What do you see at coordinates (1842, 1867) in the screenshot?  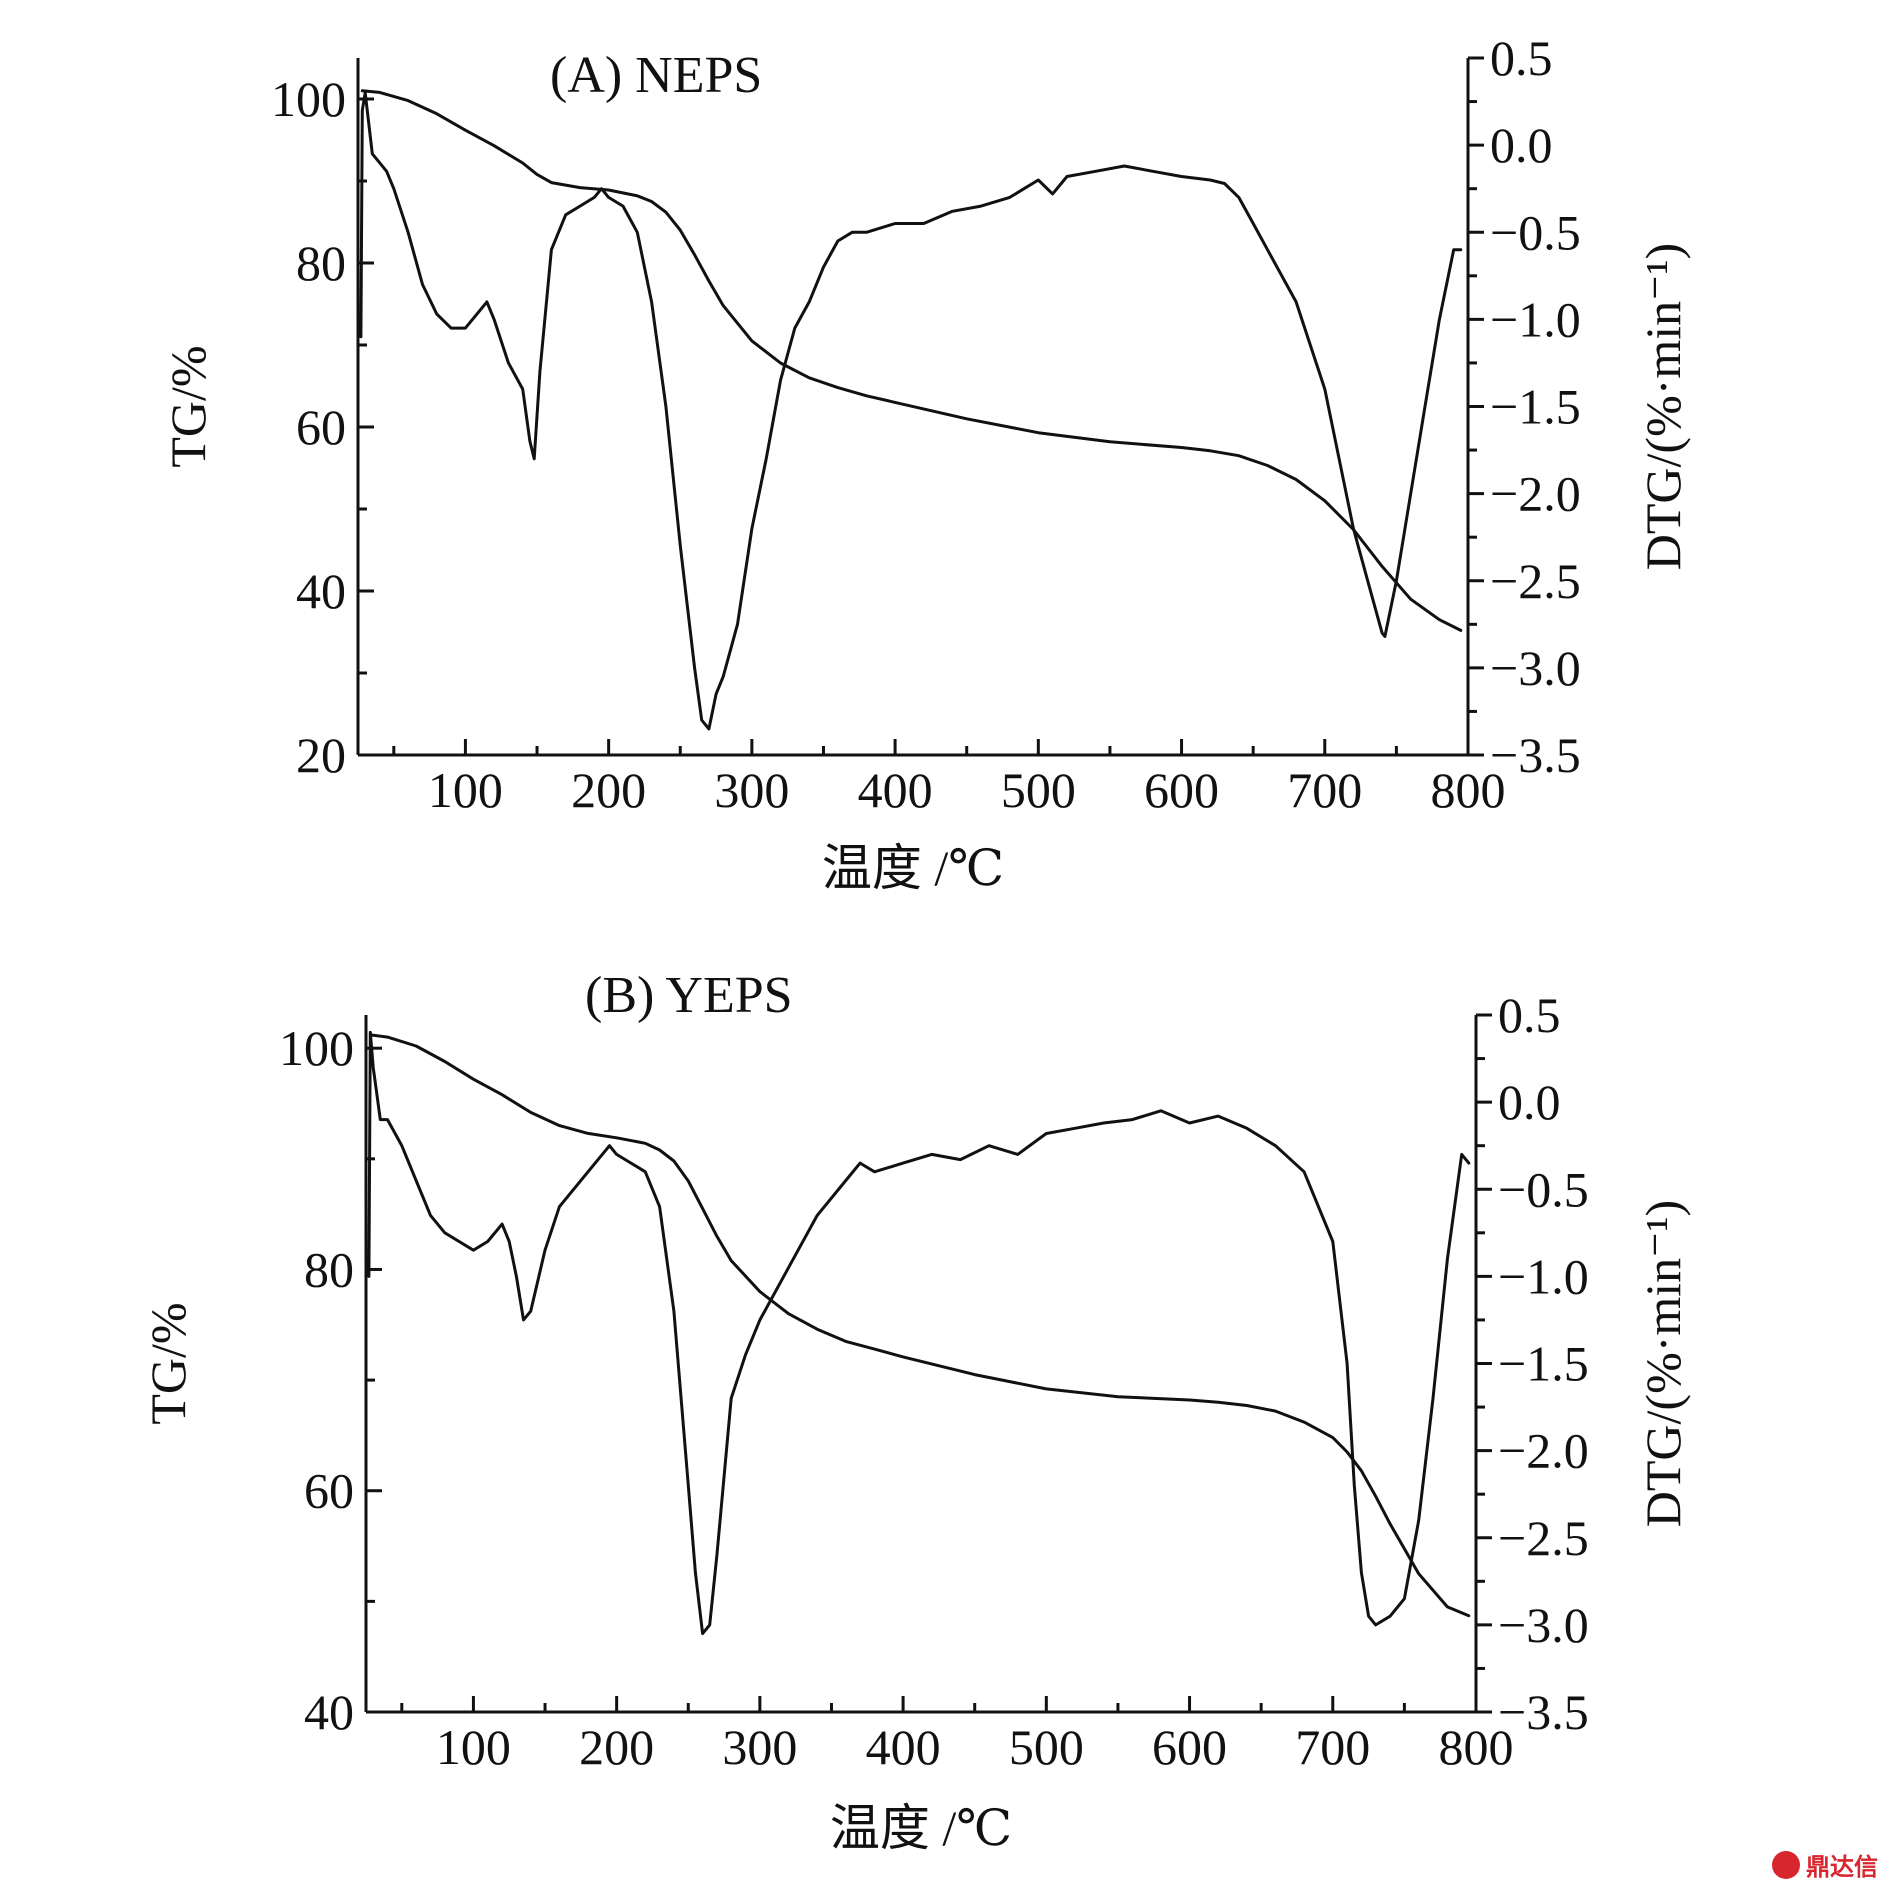 I see `watermark-text: 鼎达信` at bounding box center [1842, 1867].